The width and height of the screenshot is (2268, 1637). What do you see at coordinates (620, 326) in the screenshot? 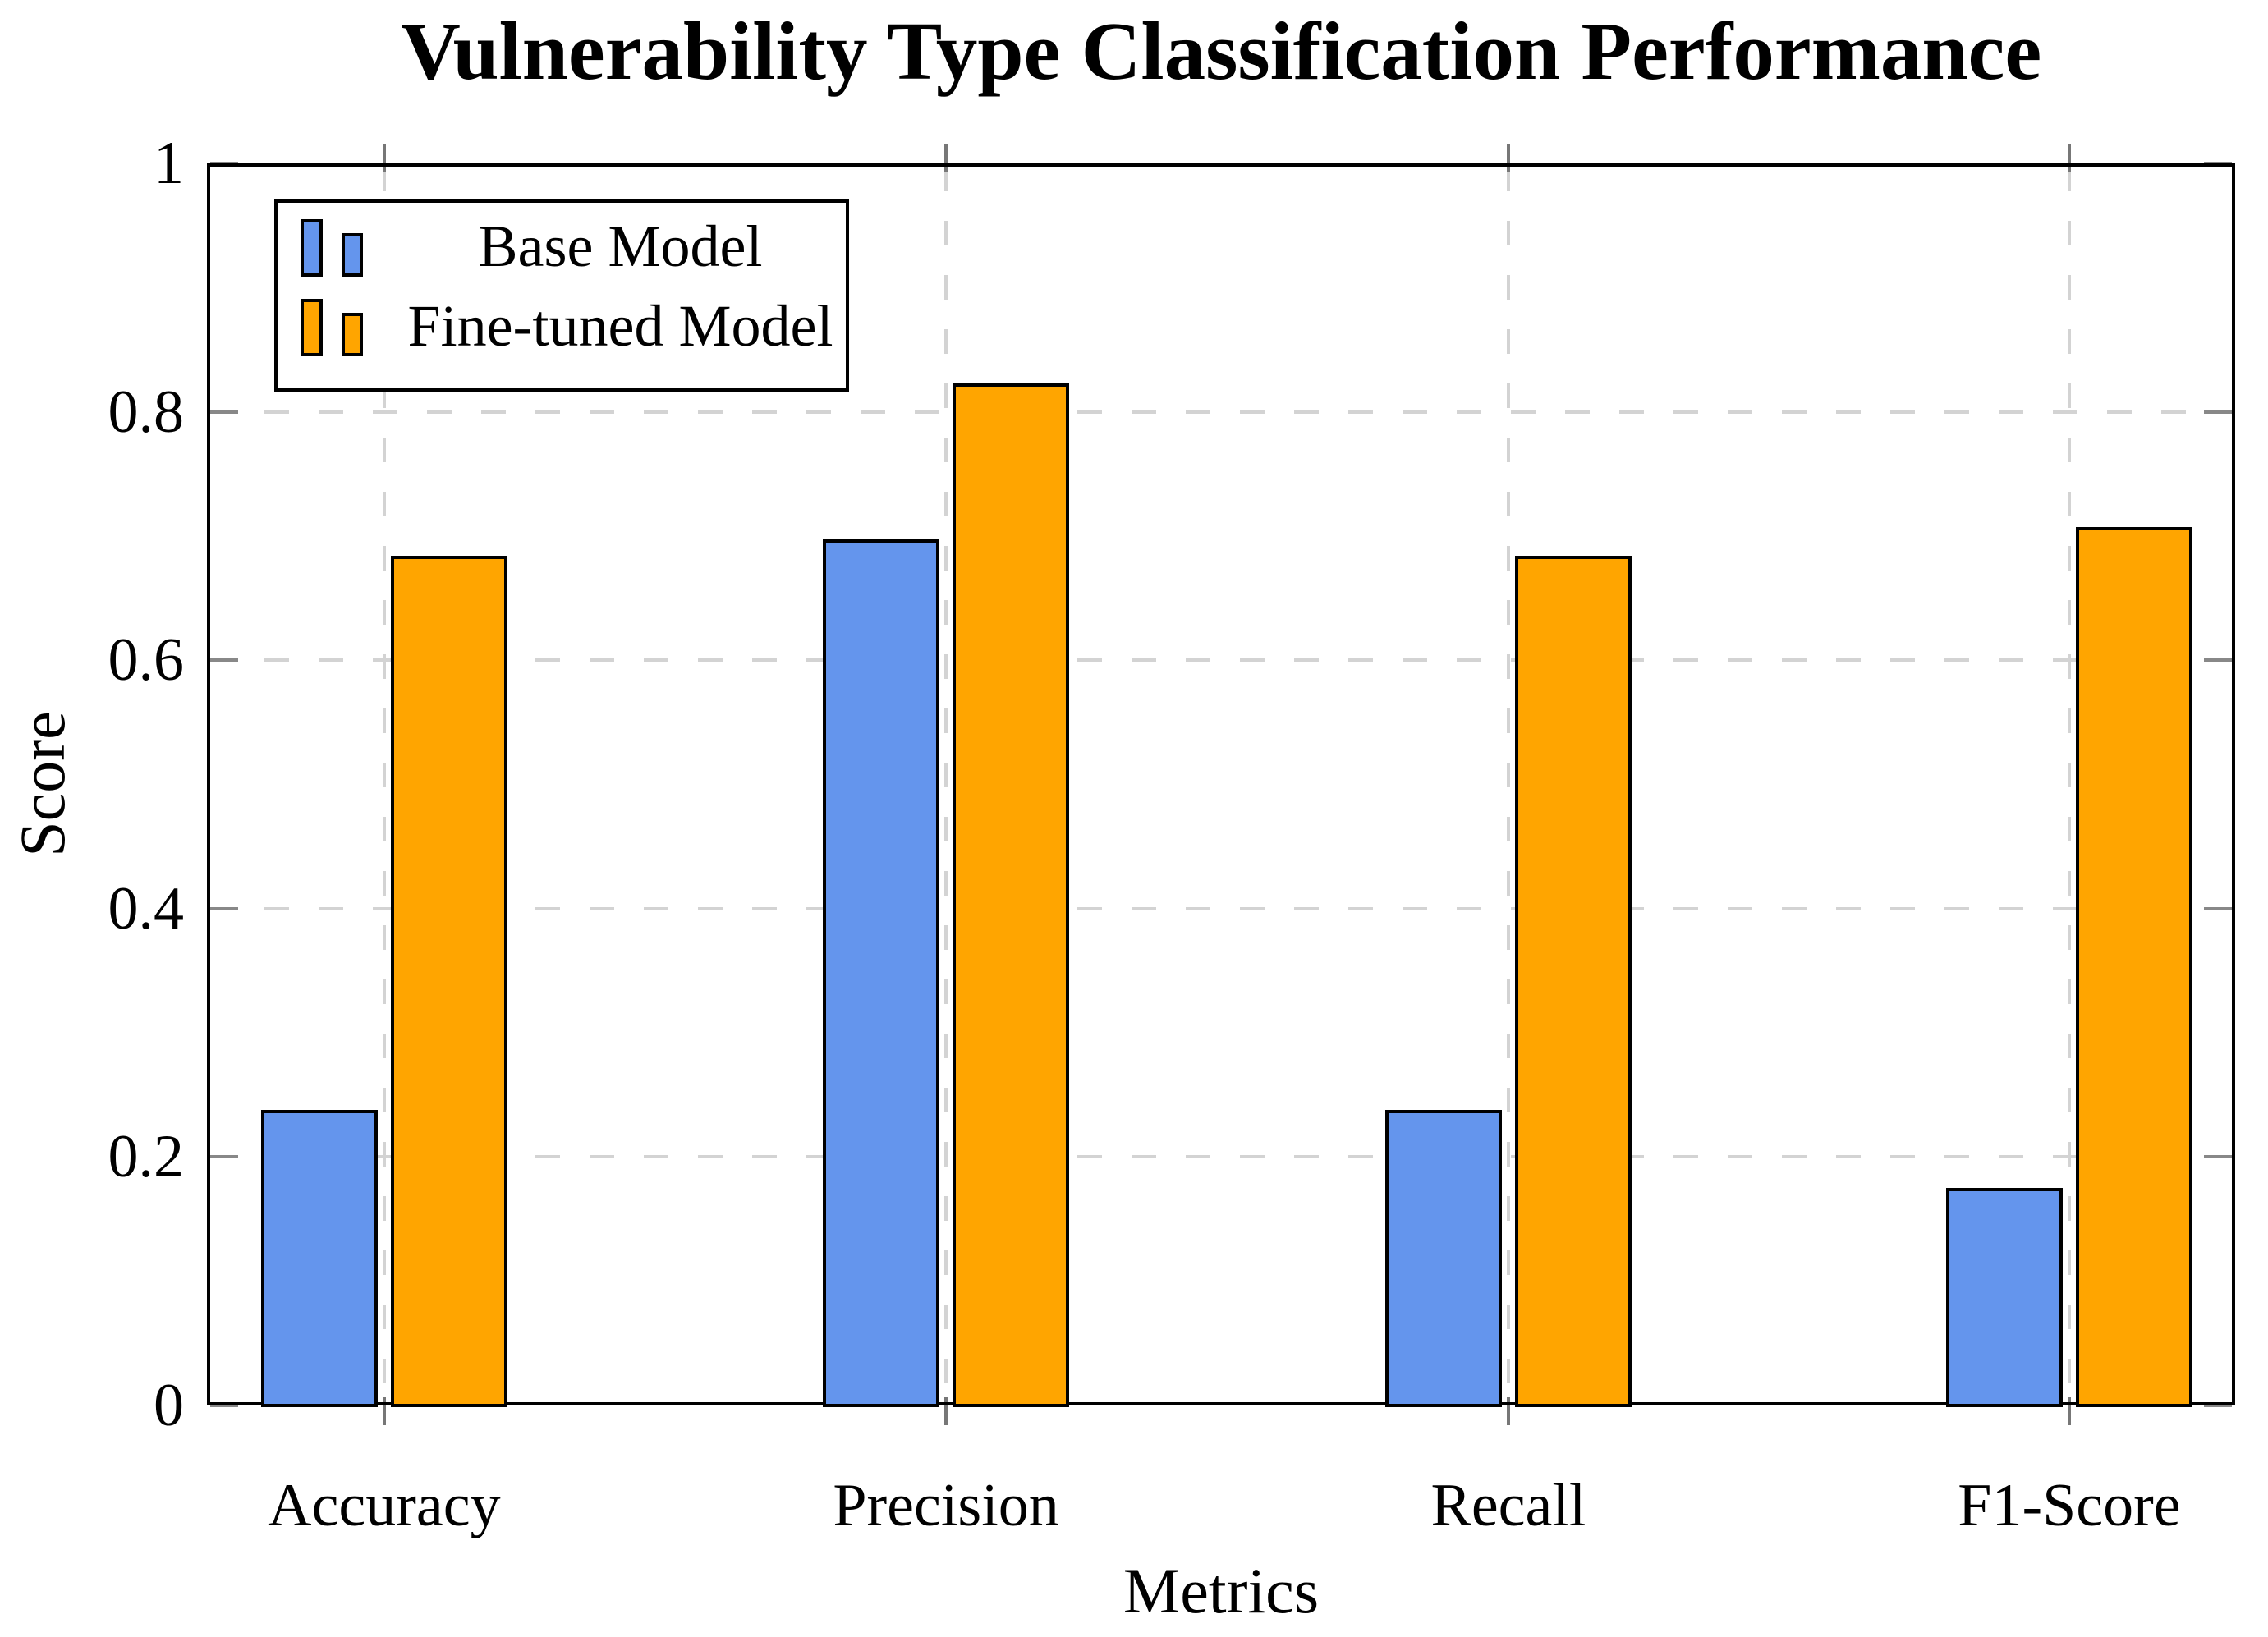
I see `legend-label: Fine-tuned Model` at bounding box center [620, 326].